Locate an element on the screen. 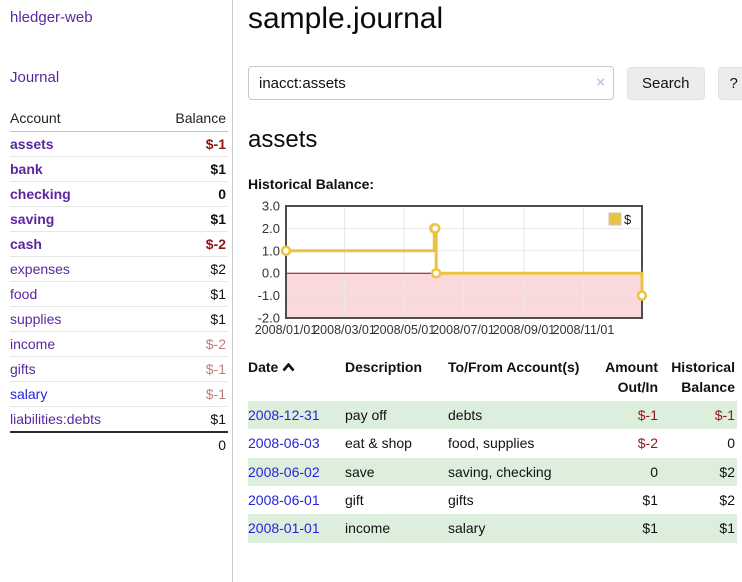 This screenshot has width=742, height=582. chart-title: Historical Balance: is located at coordinates (311, 184).